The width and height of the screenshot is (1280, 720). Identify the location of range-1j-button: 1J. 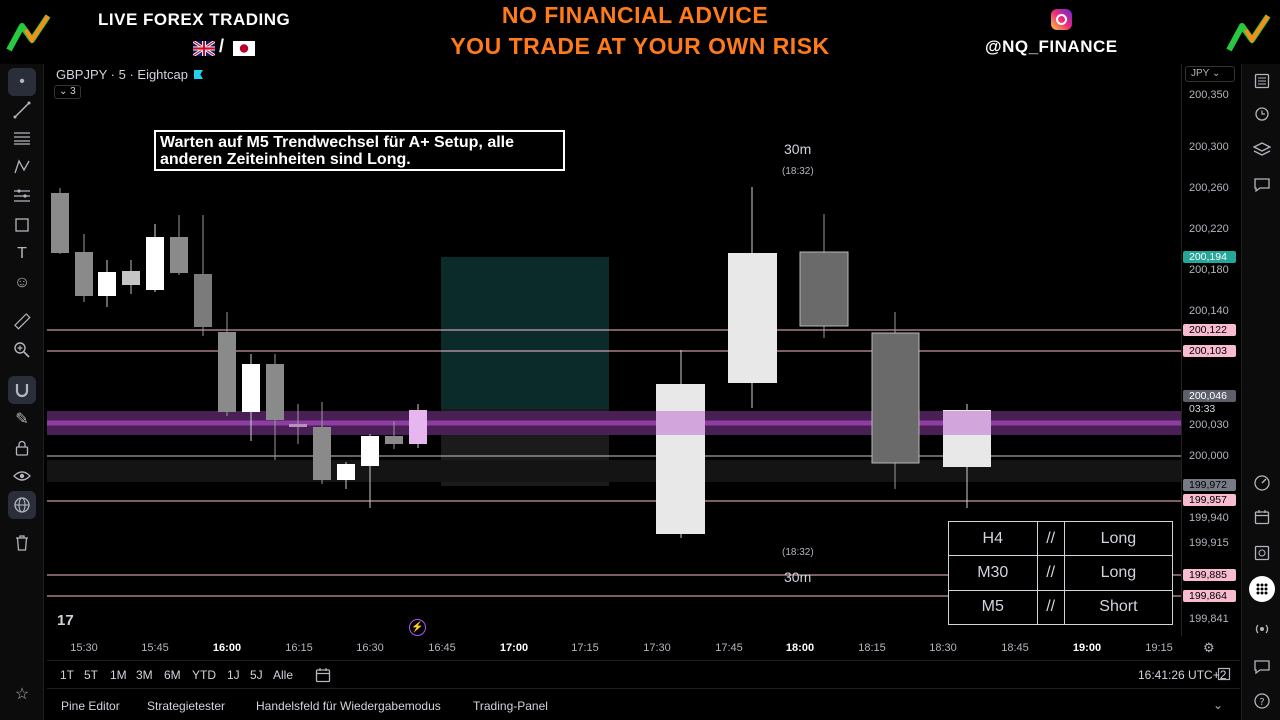
(233, 675).